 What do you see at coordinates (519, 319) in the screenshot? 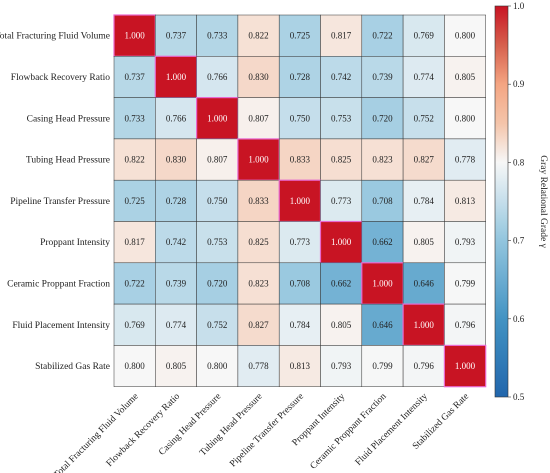
I see `colorbar-tick-label: 0.6` at bounding box center [519, 319].